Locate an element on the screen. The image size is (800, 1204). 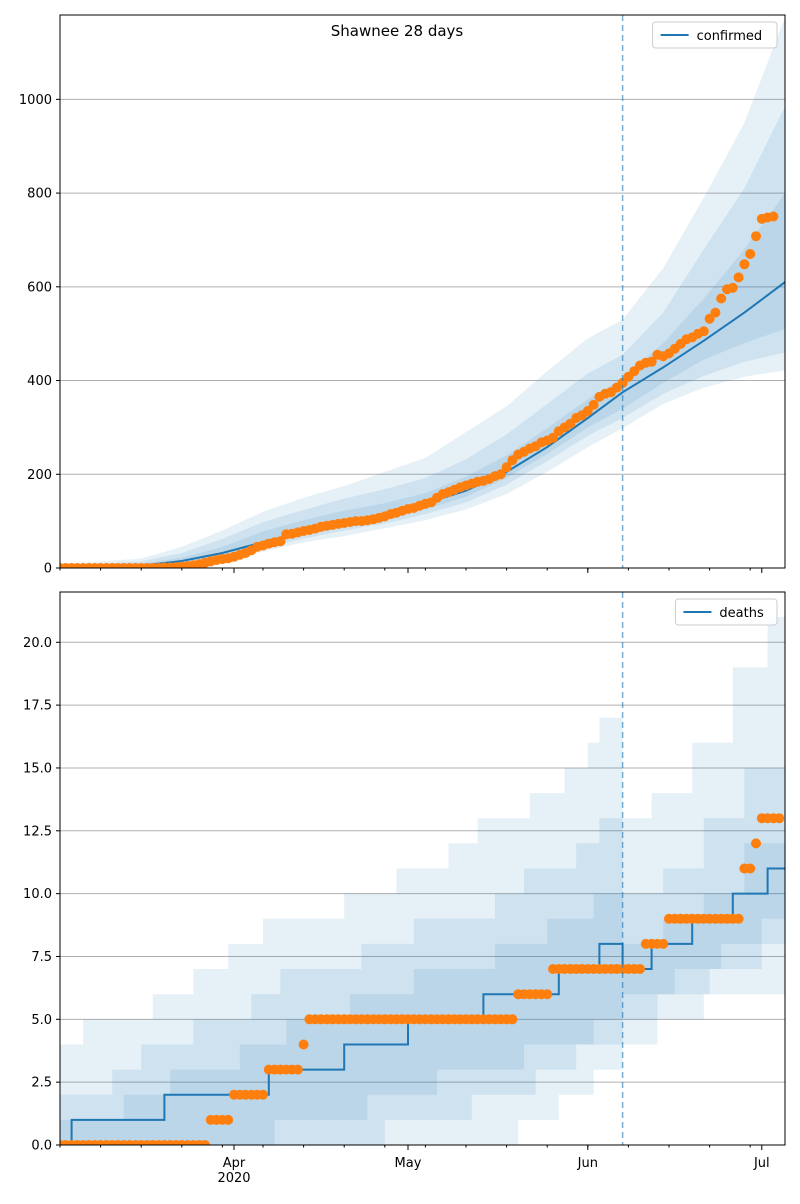
y-tick-label: 20.0 is located at coordinates (37, 643).